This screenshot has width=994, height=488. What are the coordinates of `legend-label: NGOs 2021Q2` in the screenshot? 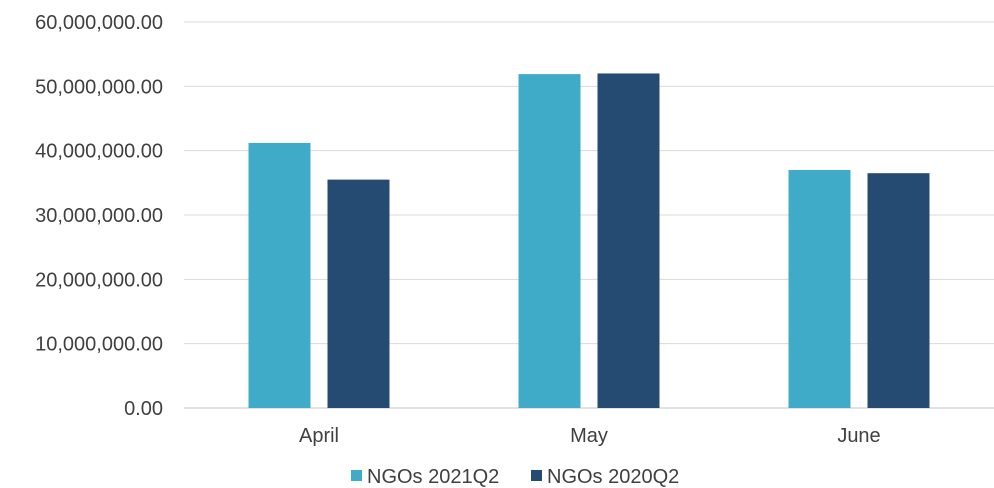 It's located at (433, 477).